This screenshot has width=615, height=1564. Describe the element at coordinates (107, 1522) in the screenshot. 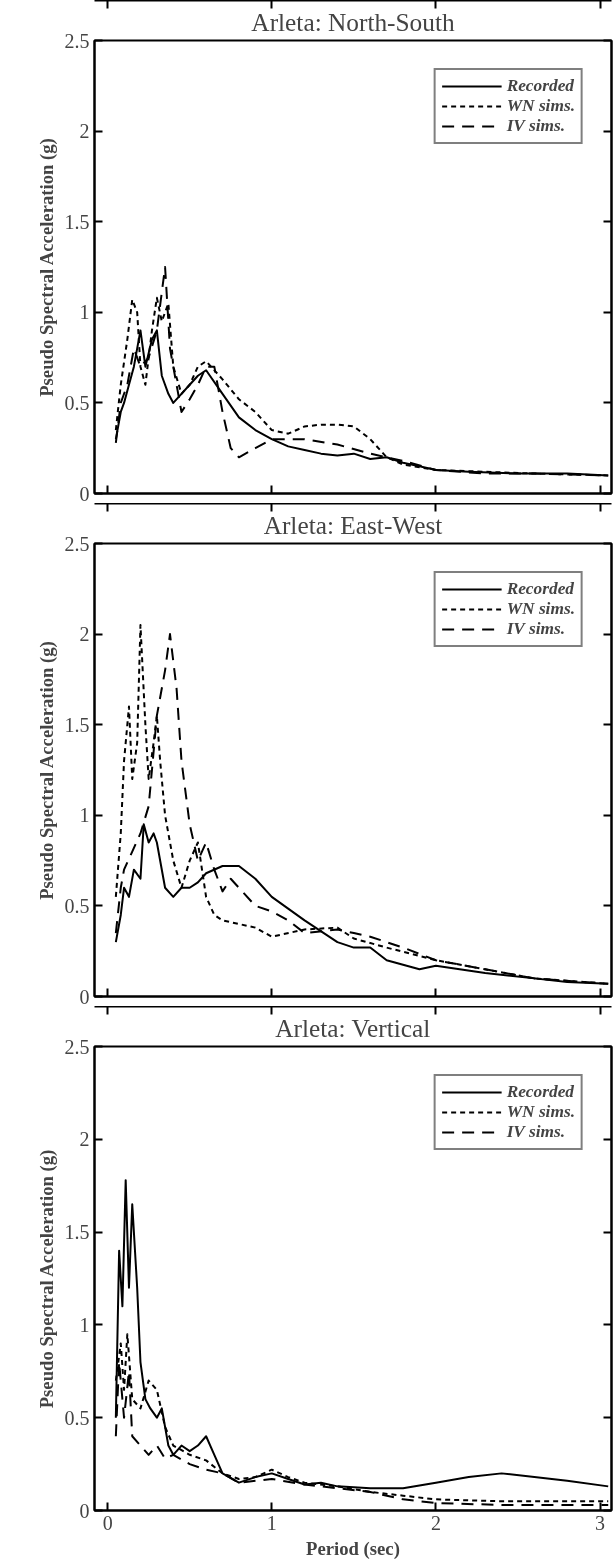

I see `x-tick-label: 0` at that location.